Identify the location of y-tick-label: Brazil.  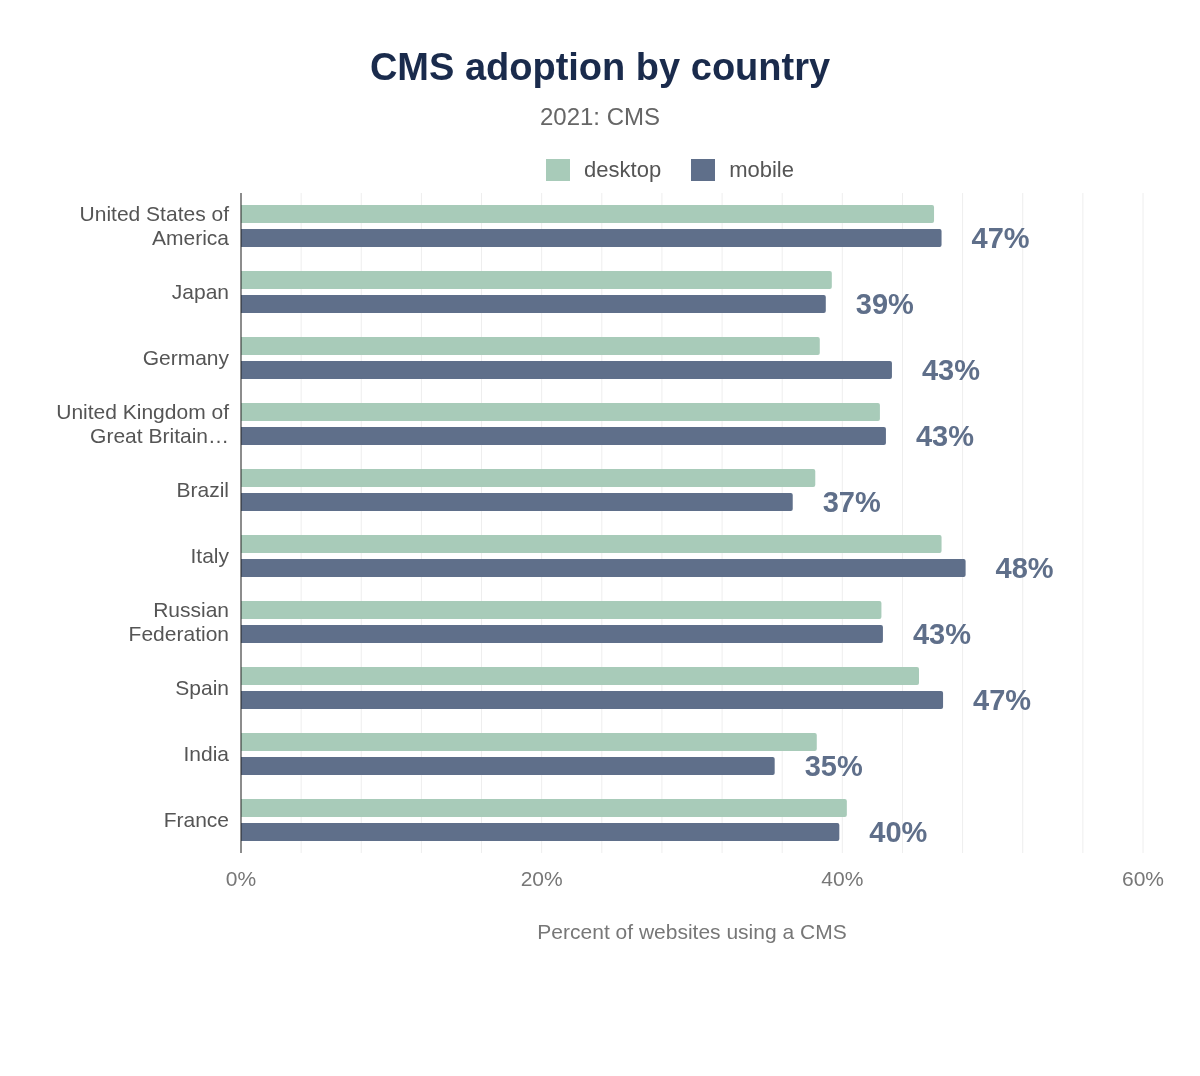
(202, 489).